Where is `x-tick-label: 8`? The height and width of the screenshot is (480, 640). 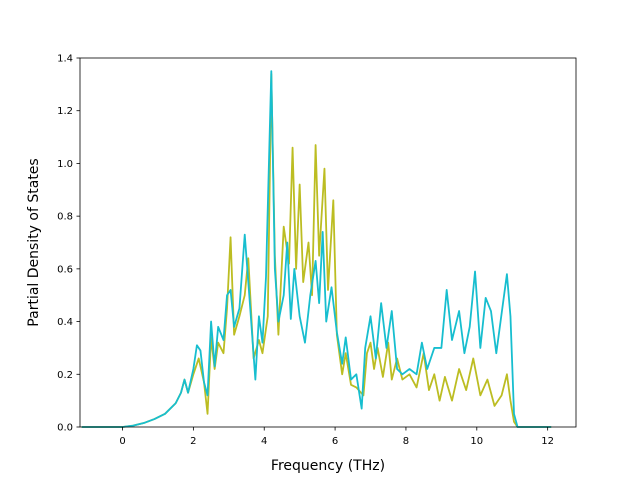
x-tick-label: 8 is located at coordinates (406, 441).